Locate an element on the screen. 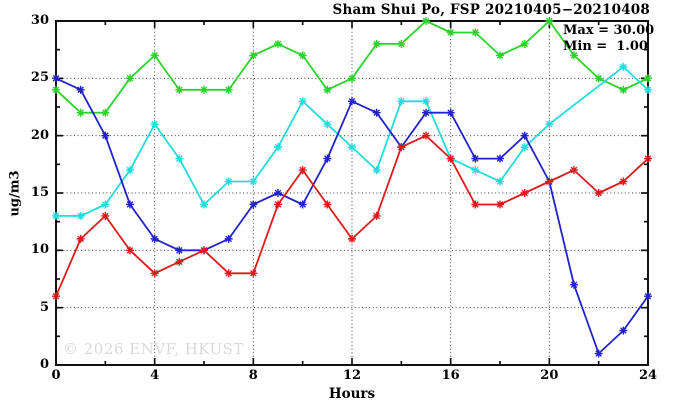  y-tick-label: 0 is located at coordinates (44, 364).